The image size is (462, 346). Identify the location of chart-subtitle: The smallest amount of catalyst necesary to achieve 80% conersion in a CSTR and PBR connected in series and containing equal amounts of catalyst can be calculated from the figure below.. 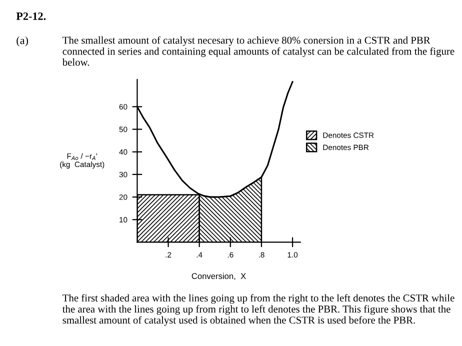
(258, 51).